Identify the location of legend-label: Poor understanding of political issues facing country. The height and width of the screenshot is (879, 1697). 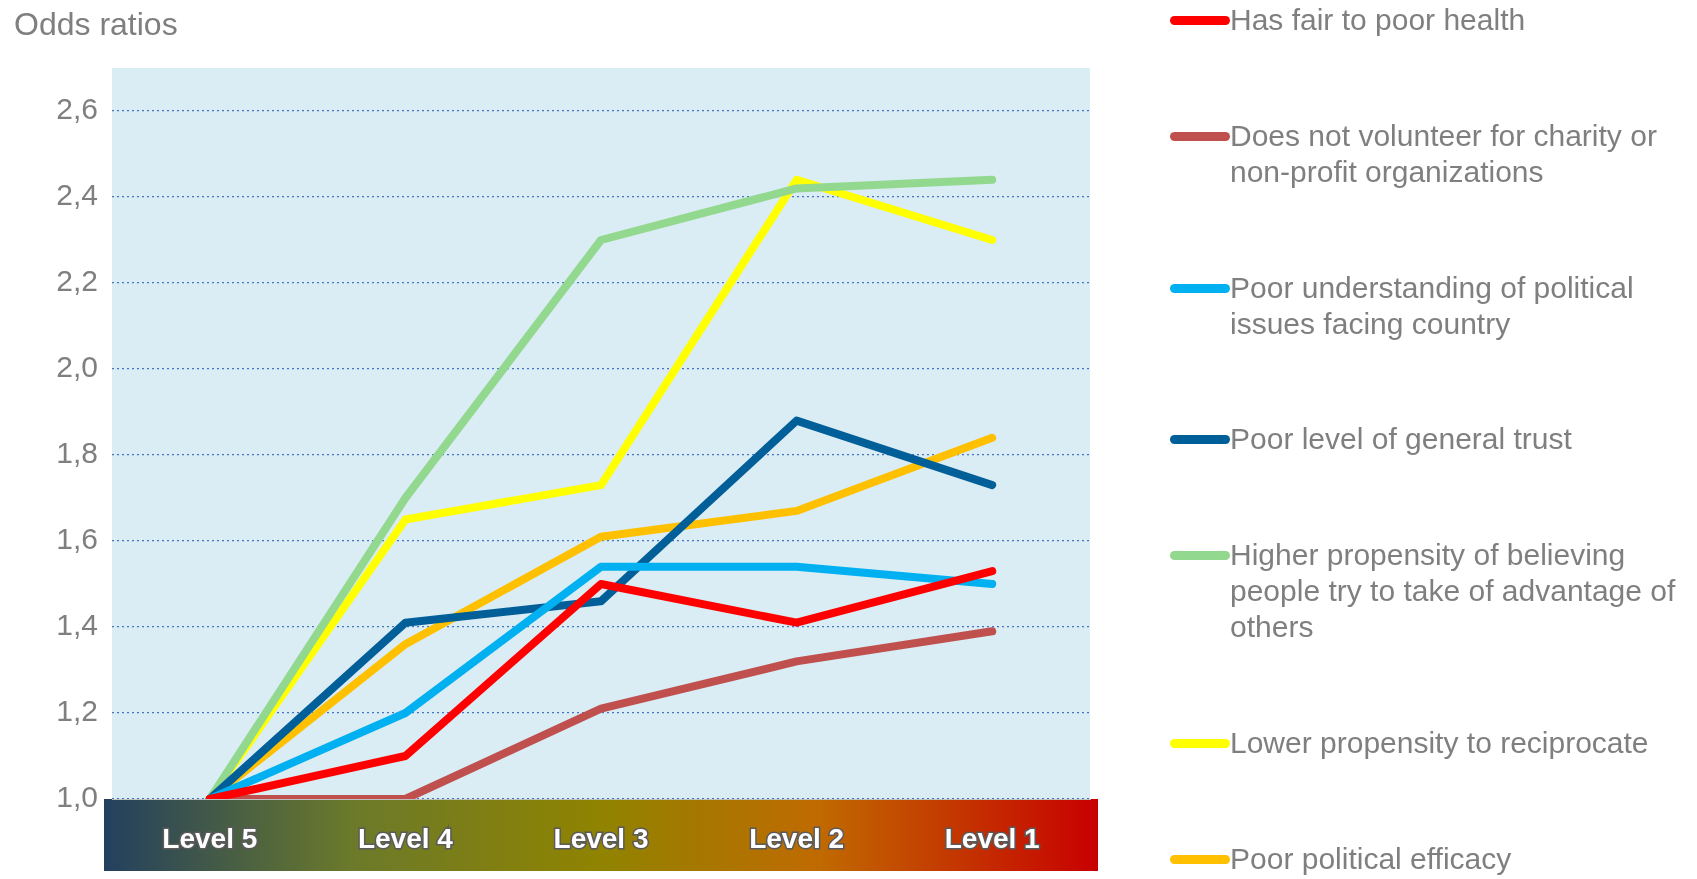
(1432, 305).